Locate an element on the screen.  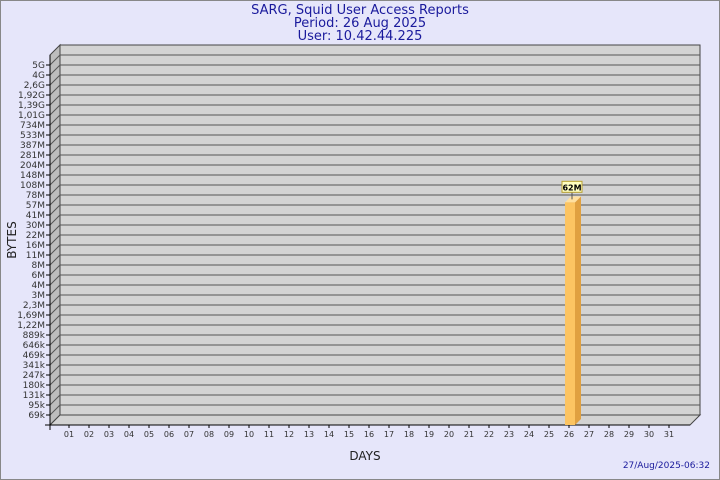
bar-label-box is located at coordinates (572, 186).